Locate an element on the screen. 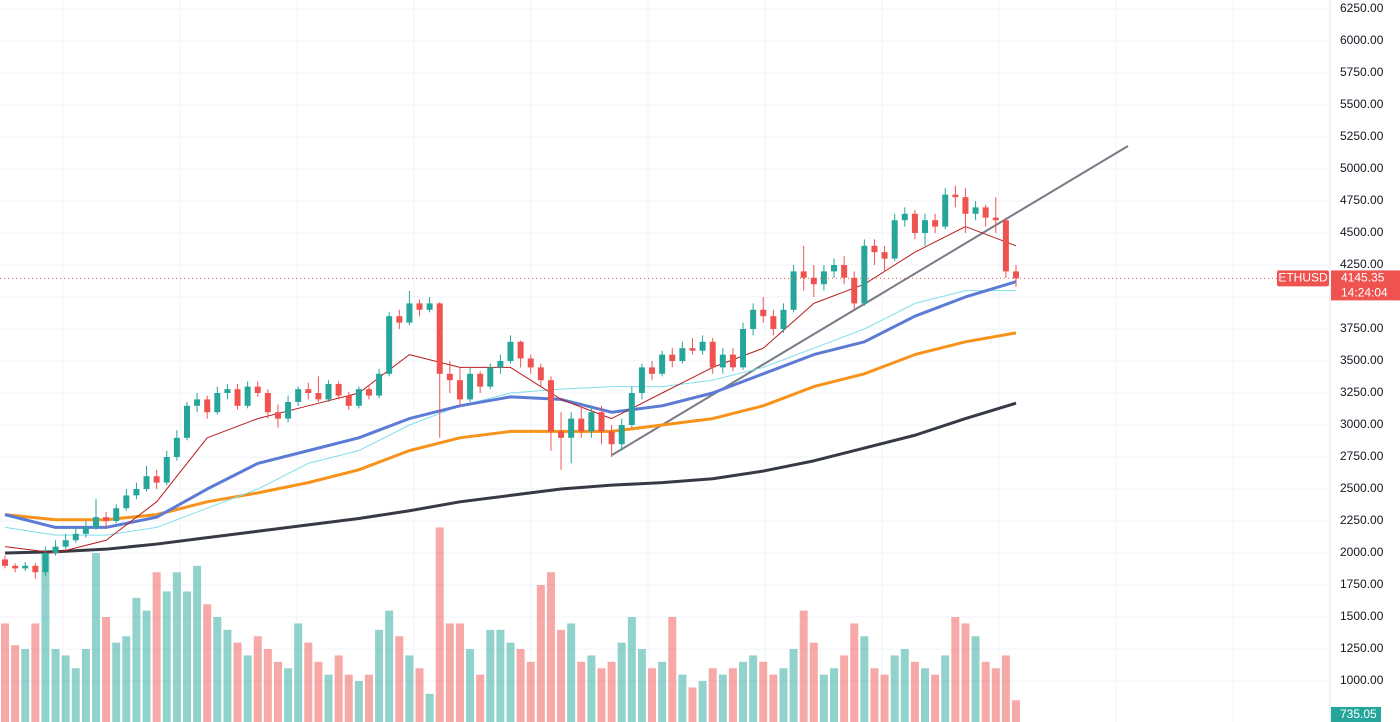 This screenshot has height=722, width=1400. y-tick-label: 3500.00 is located at coordinates (1362, 360).